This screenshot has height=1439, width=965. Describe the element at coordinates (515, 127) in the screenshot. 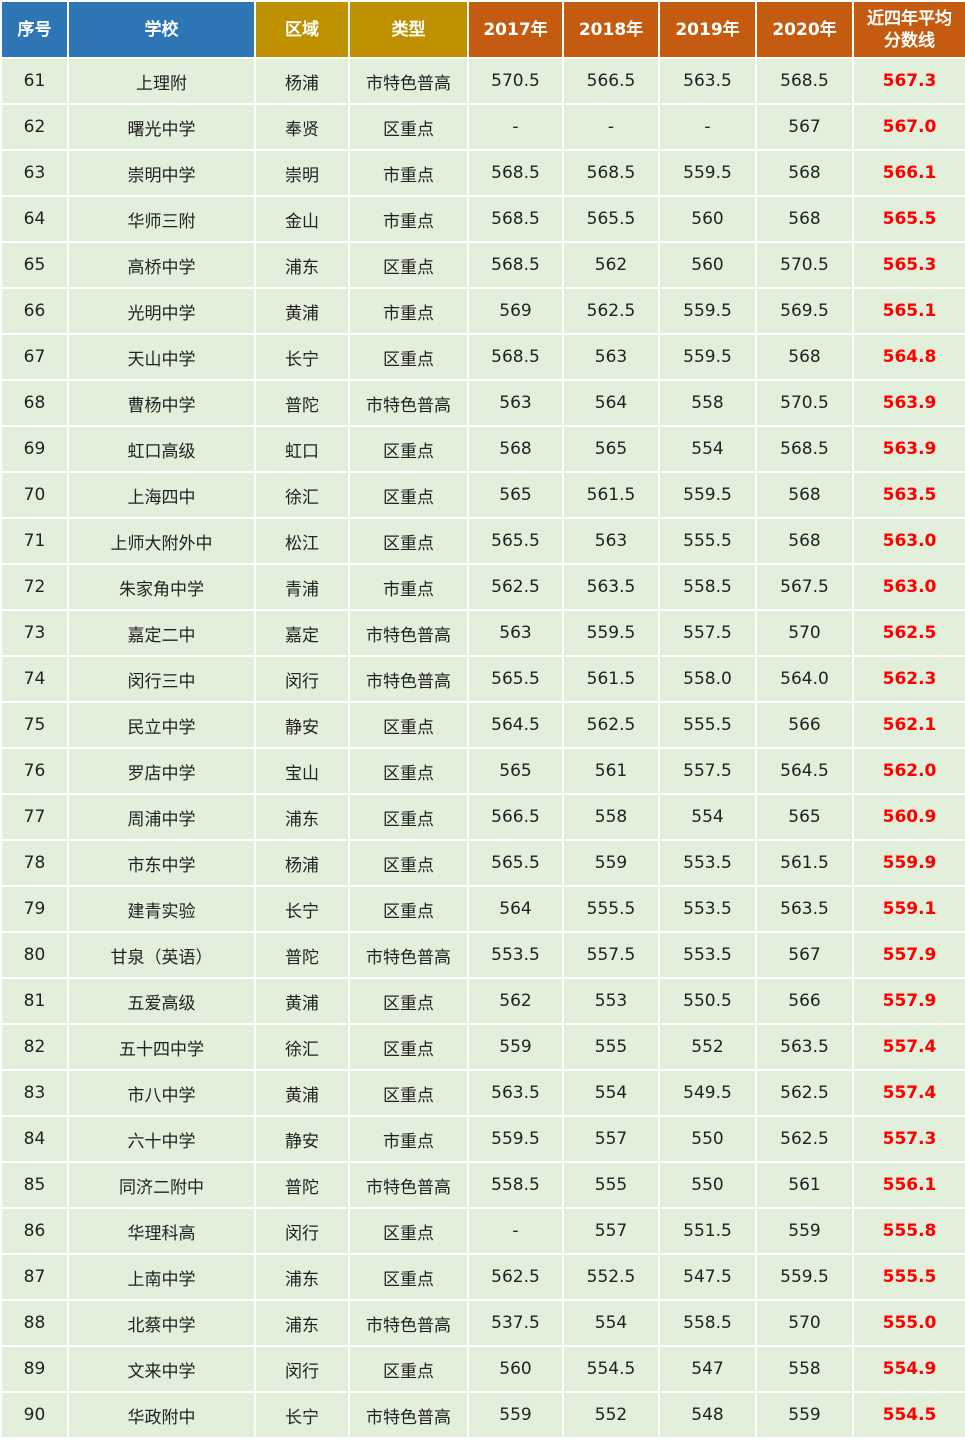

I see `cell-score-2017: -` at that location.